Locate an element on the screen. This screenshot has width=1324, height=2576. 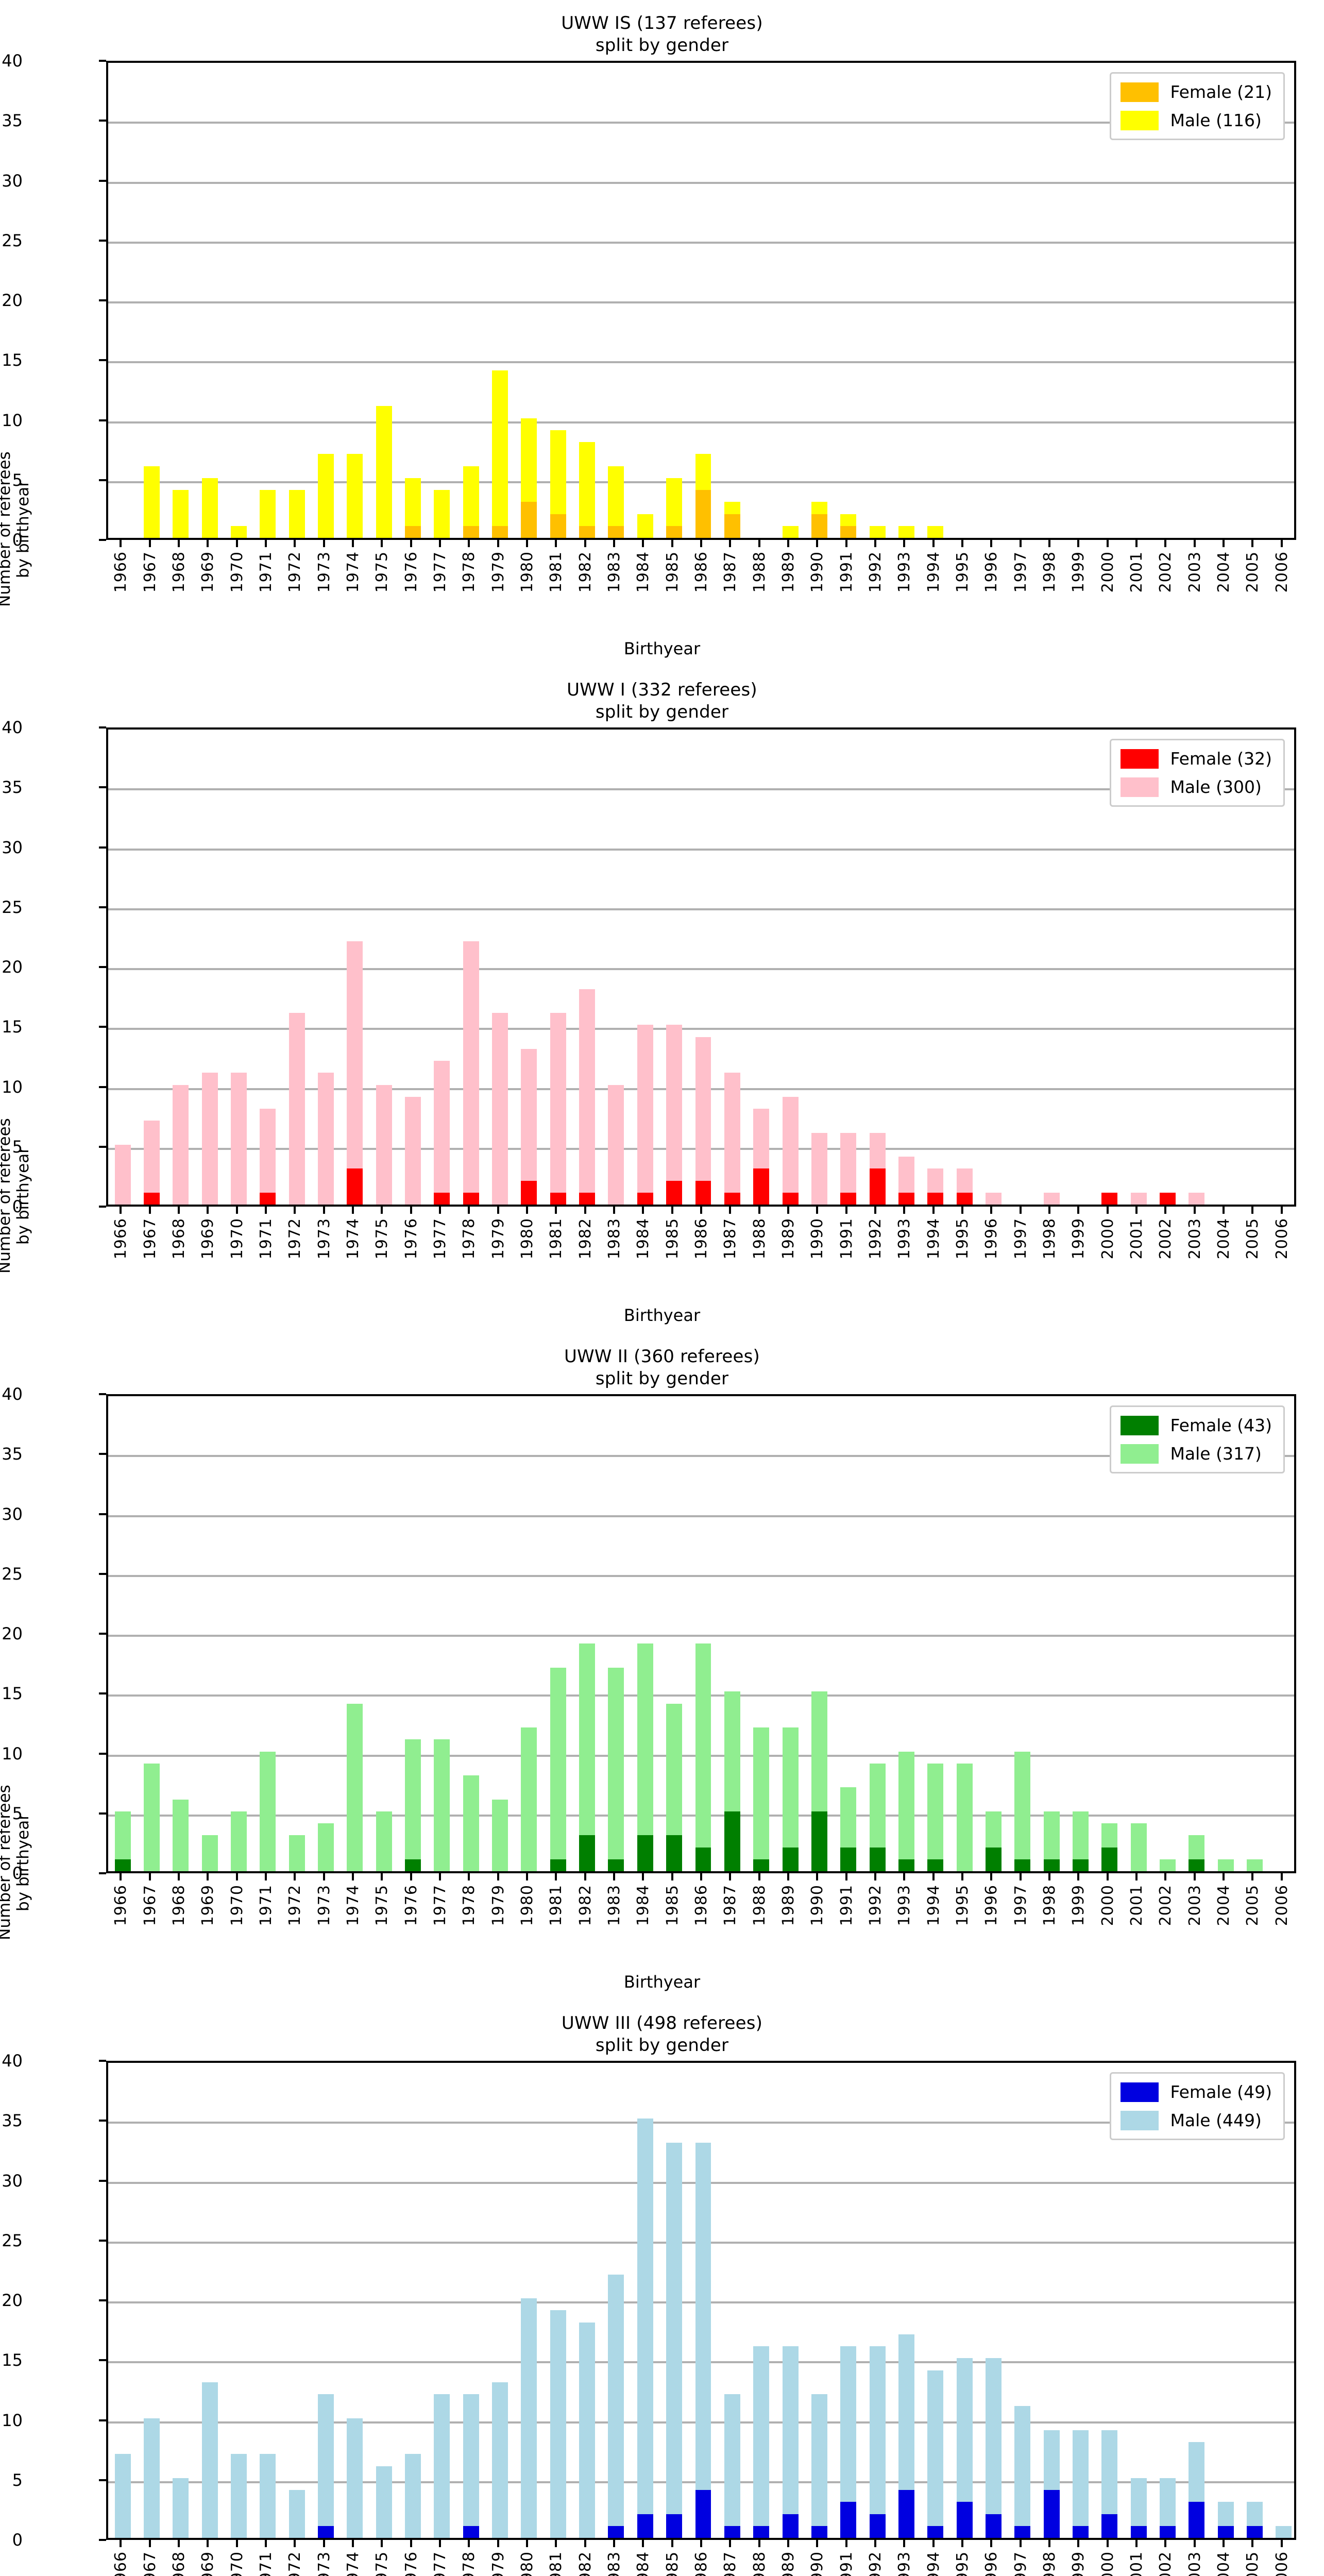
chart-legend: Female (49) Male (449) is located at coordinates (1197, 2106).